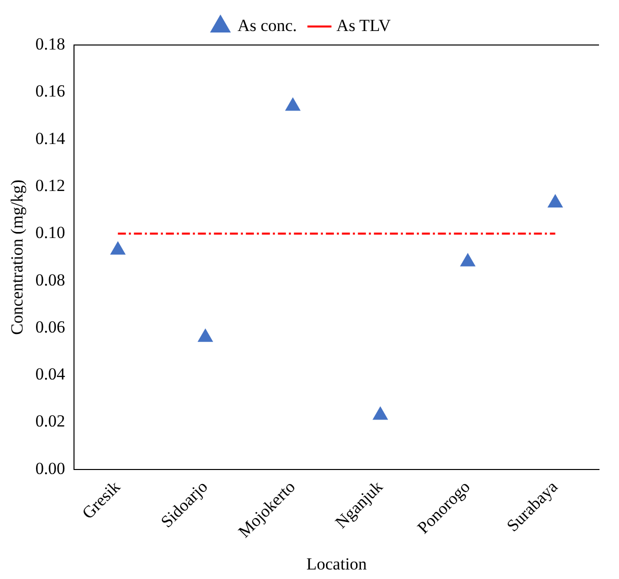 Image resolution: width=619 pixels, height=579 pixels. I want to click on y-tick-label: 0.16, so click(50, 91).